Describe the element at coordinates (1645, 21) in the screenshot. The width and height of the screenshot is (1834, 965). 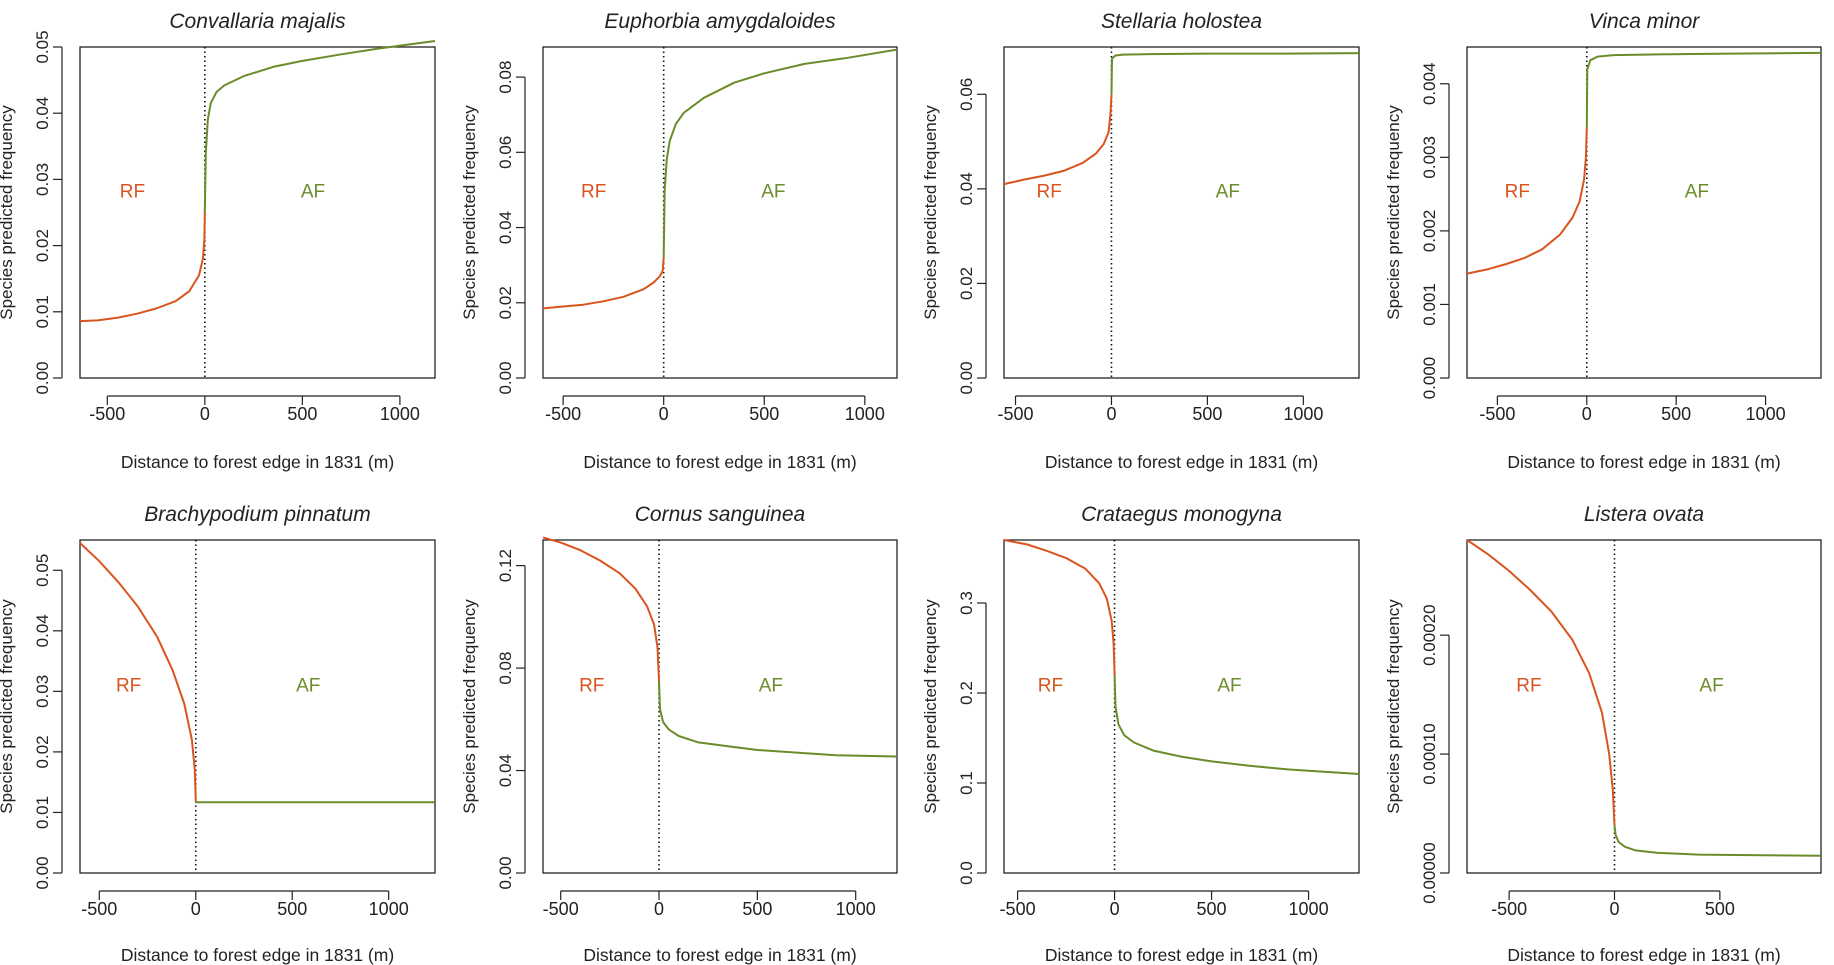
I see `panel-title: Vinca minor` at that location.